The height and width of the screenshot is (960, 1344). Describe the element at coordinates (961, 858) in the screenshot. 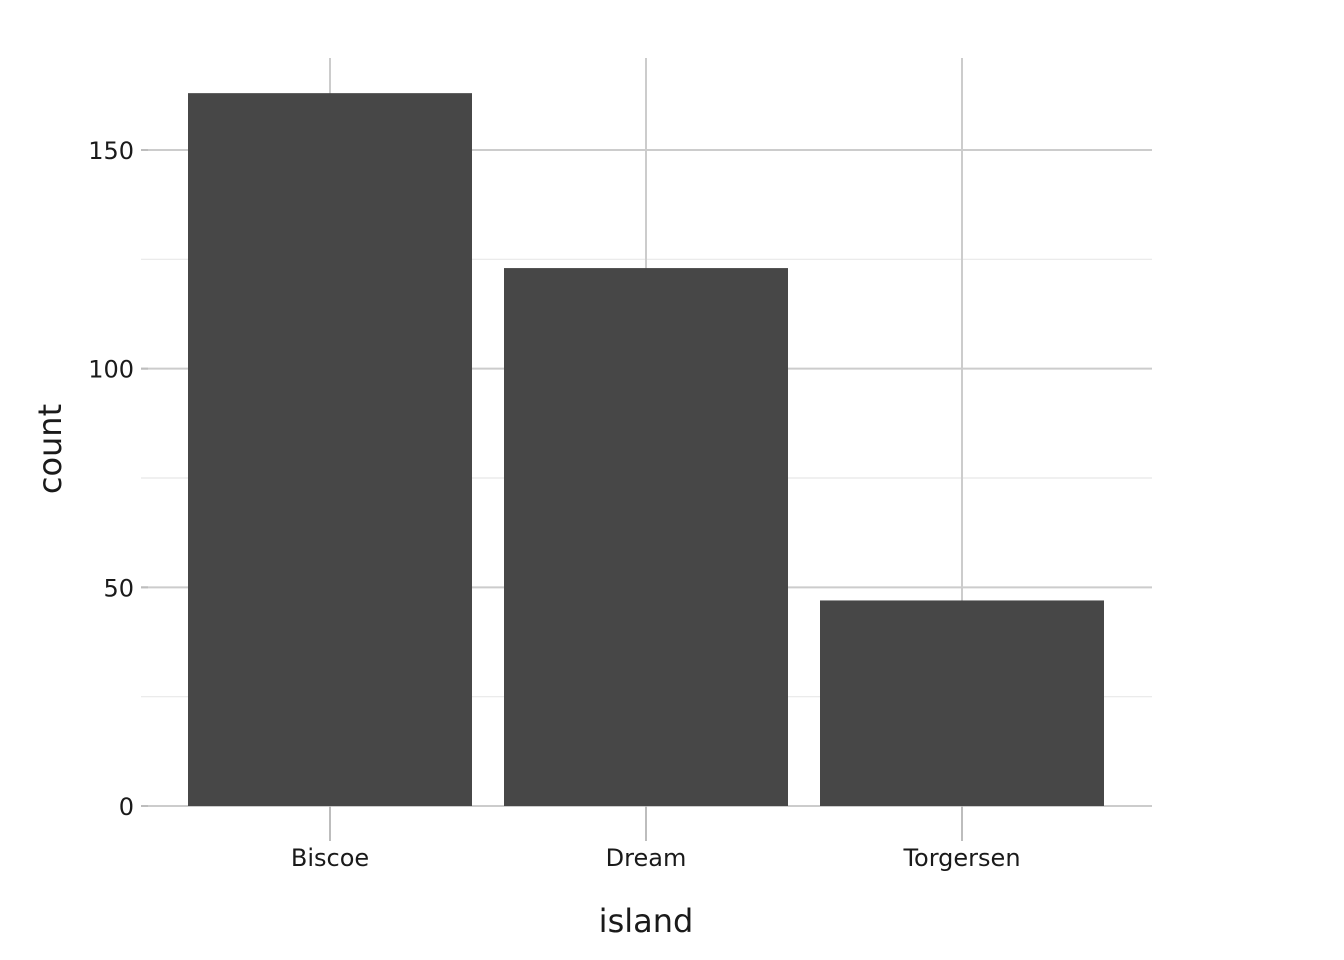

I see `x-tick-label: Torgersen` at that location.